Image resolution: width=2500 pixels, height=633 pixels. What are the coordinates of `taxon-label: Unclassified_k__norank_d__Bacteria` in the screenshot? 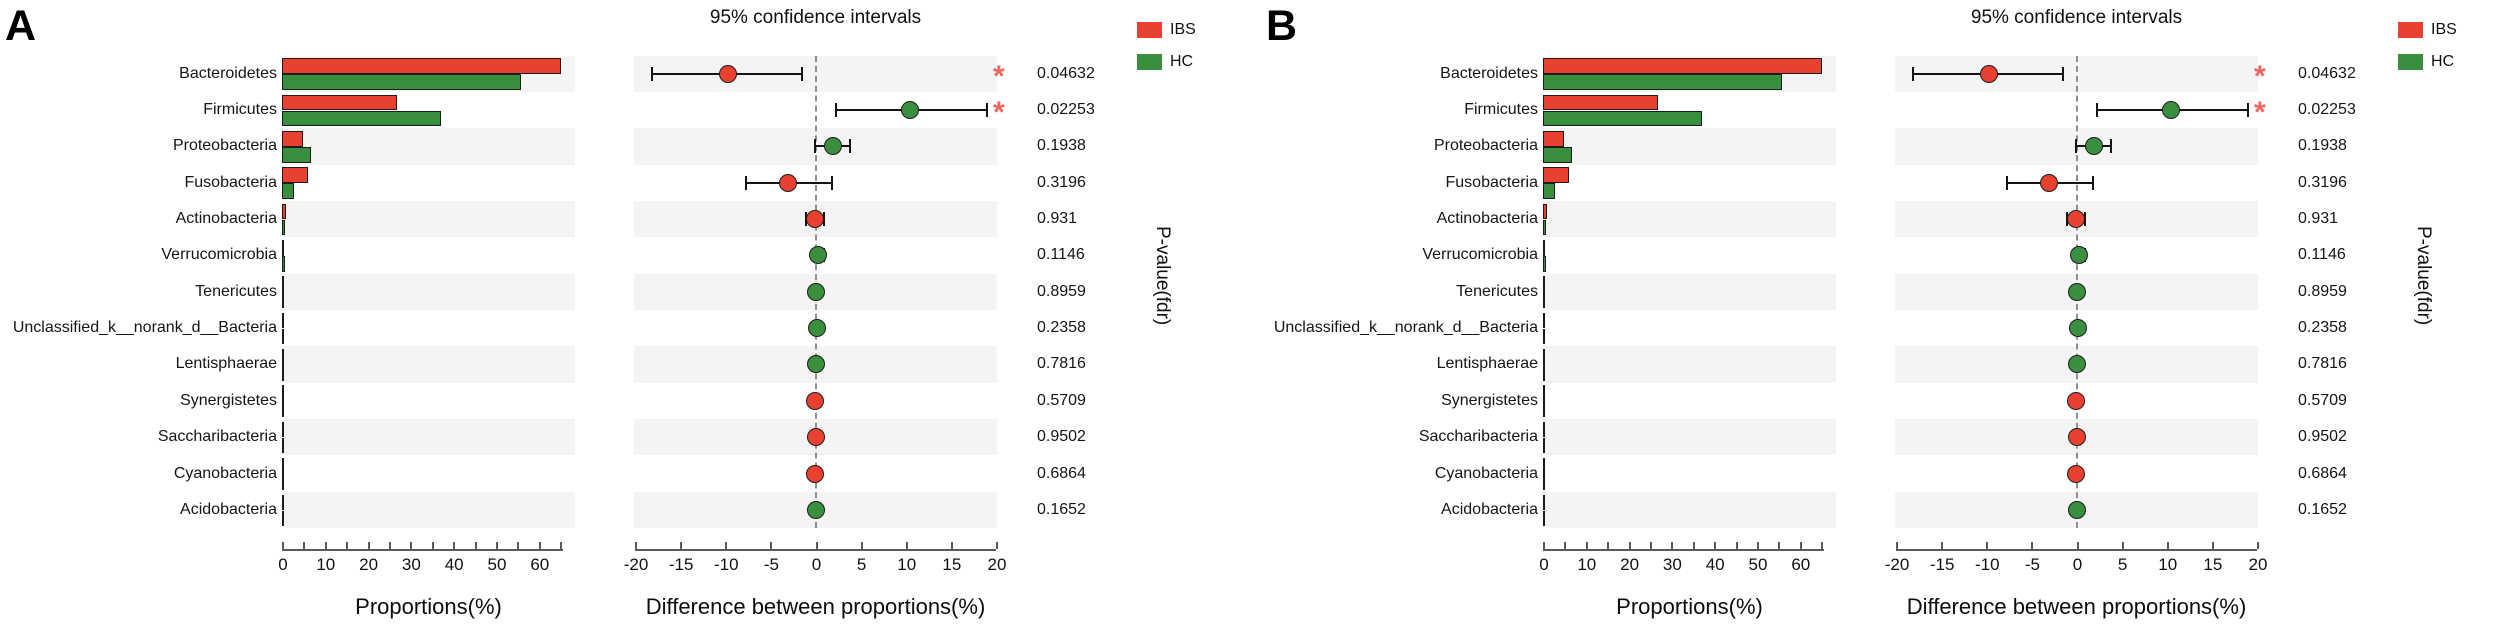 It's located at (1405, 328).